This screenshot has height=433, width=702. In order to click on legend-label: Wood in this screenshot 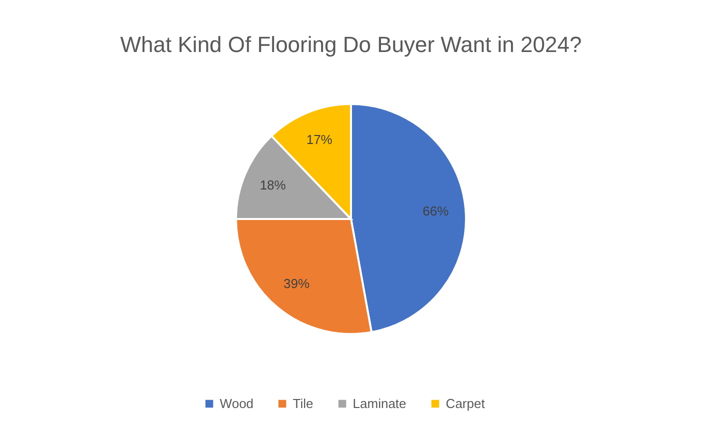, I will do `click(237, 403)`.